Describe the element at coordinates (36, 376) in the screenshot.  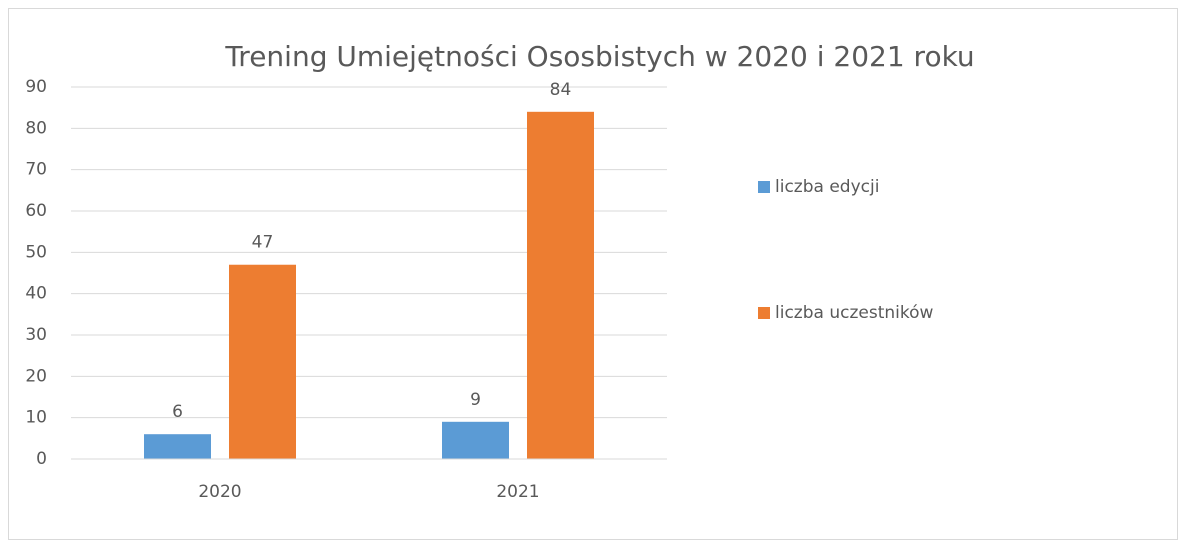
I see `y-tick-label: 20` at that location.